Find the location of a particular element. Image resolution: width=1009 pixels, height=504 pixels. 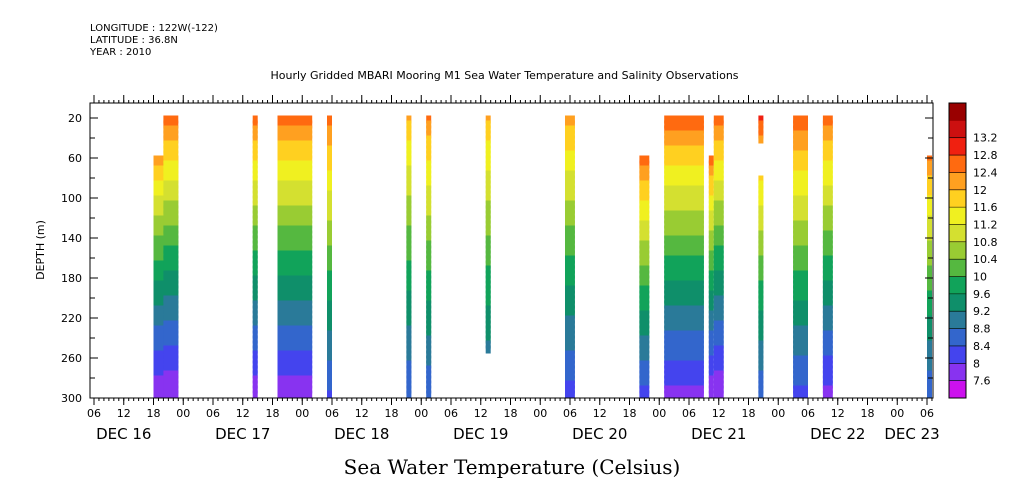

x-tick-label: 18 is located at coordinates (749, 413).